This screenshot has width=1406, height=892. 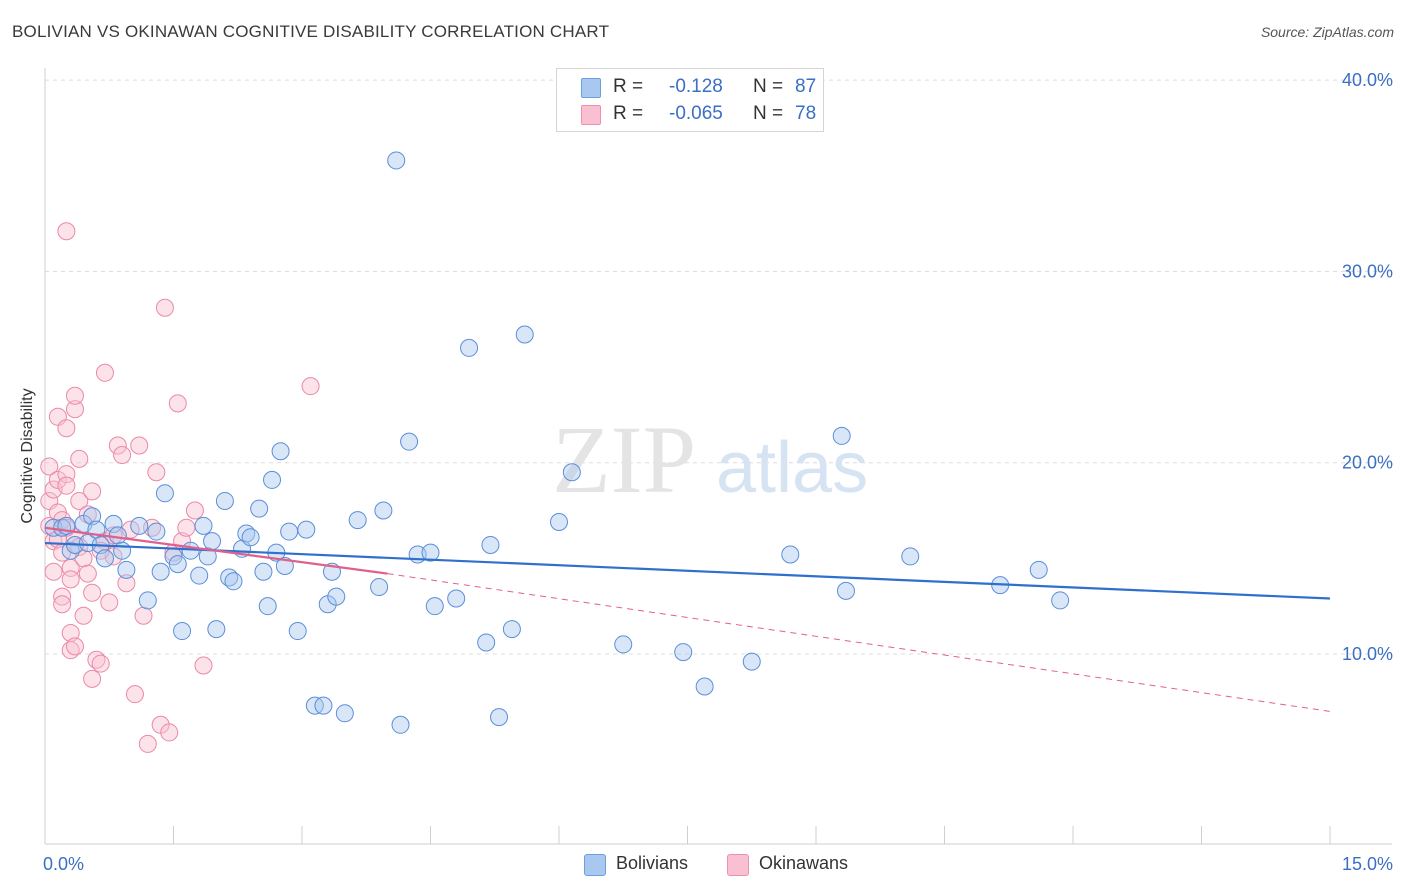 What do you see at coordinates (806, 113) in the screenshot?
I see `legend-n-value: 78` at bounding box center [806, 113].